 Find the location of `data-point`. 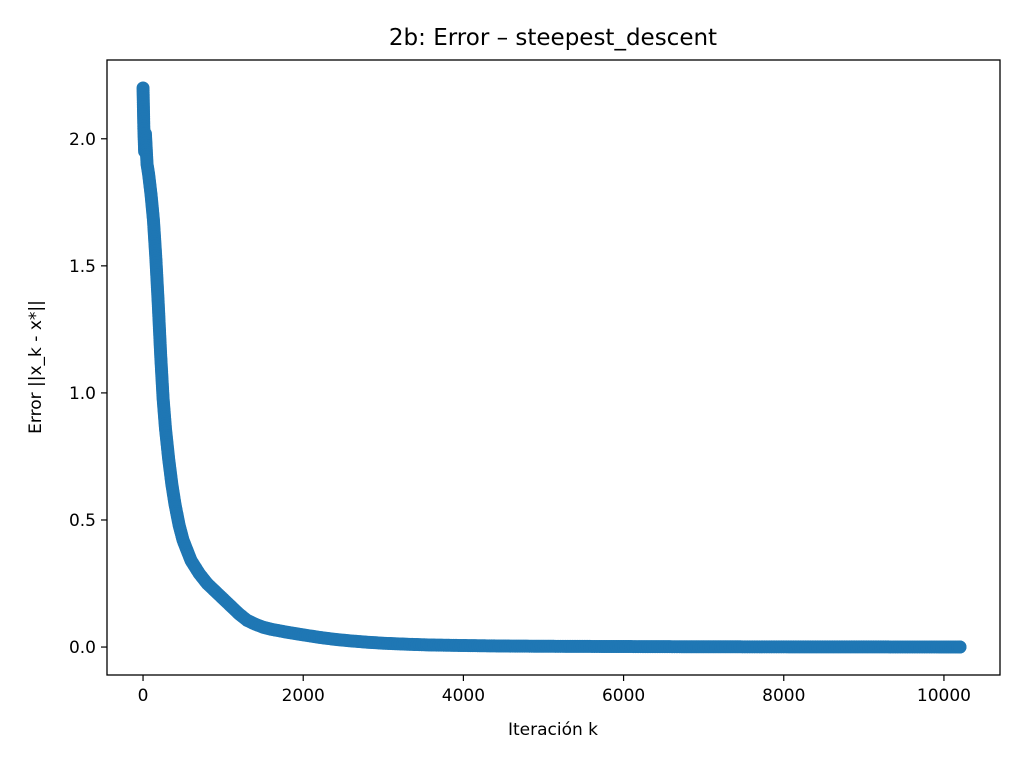

data-point is located at coordinates (960, 647).